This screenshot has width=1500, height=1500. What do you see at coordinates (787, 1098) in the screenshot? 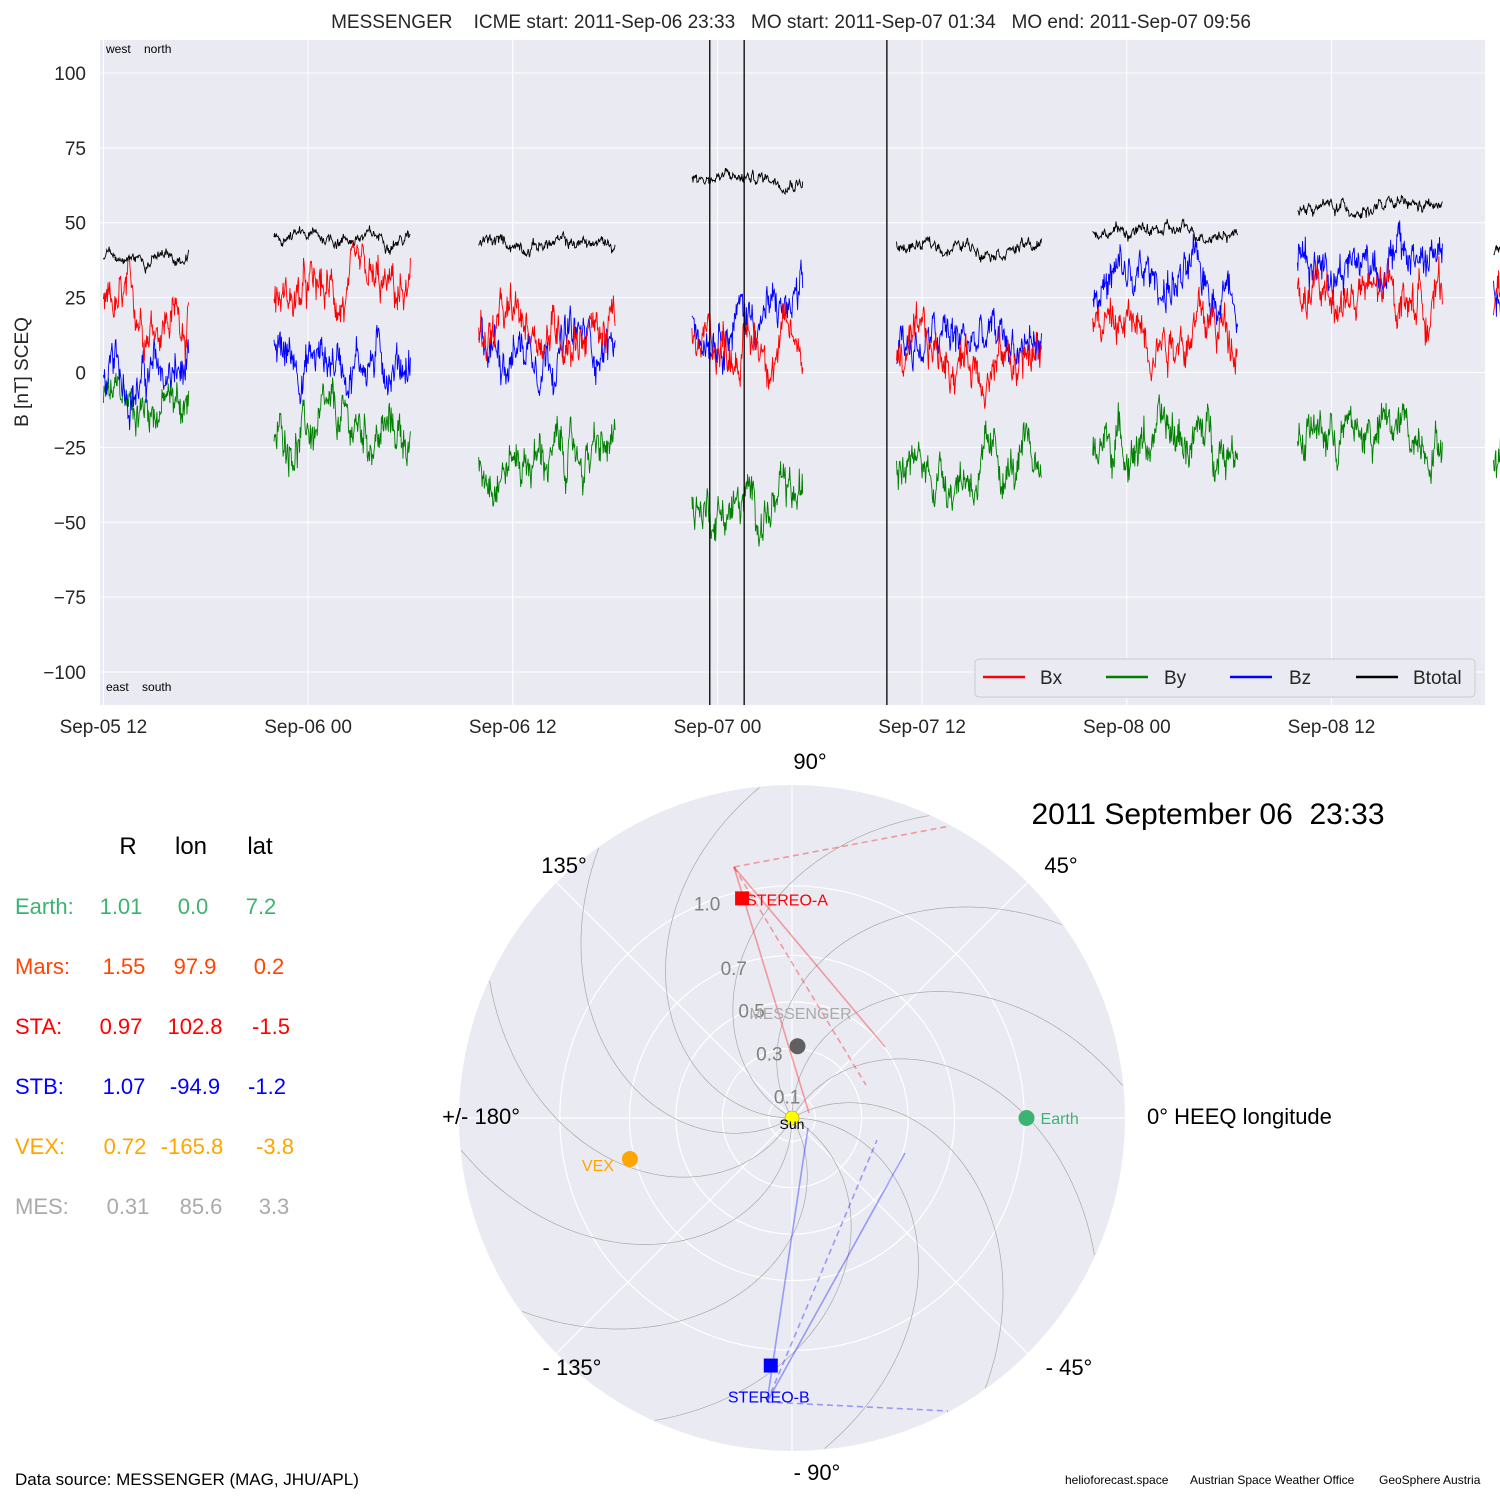
I see `radial-tick-label: 0.1` at bounding box center [787, 1098].